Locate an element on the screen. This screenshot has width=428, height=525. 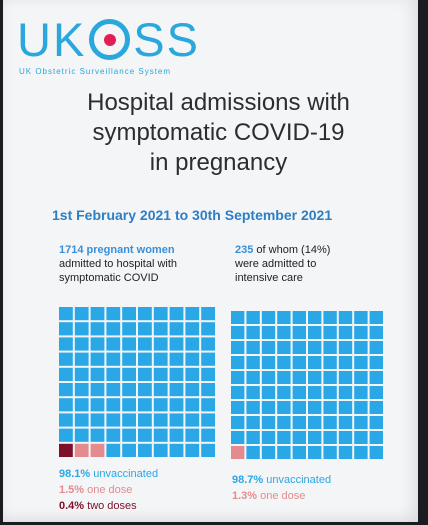
title-line: symptomatic COVID-19 is located at coordinates (218, 132).